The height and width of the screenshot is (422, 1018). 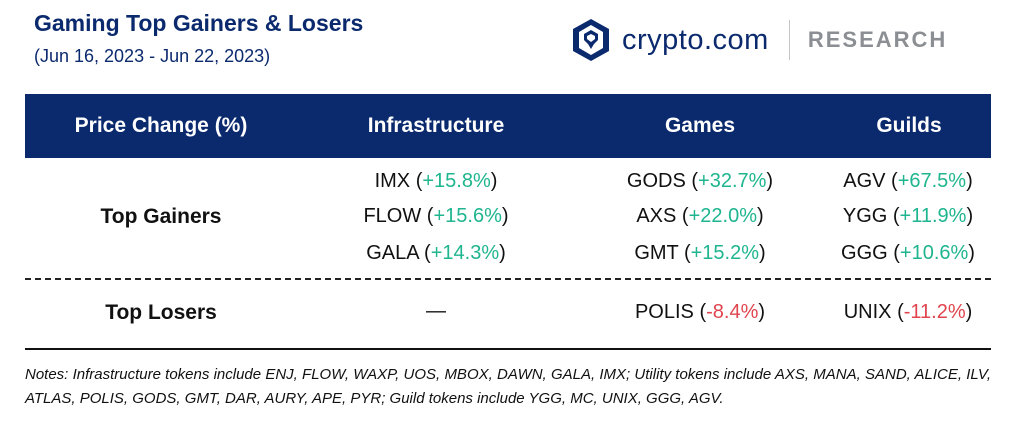 What do you see at coordinates (161, 312) in the screenshot?
I see `row-label-top-losers: Top Losers` at bounding box center [161, 312].